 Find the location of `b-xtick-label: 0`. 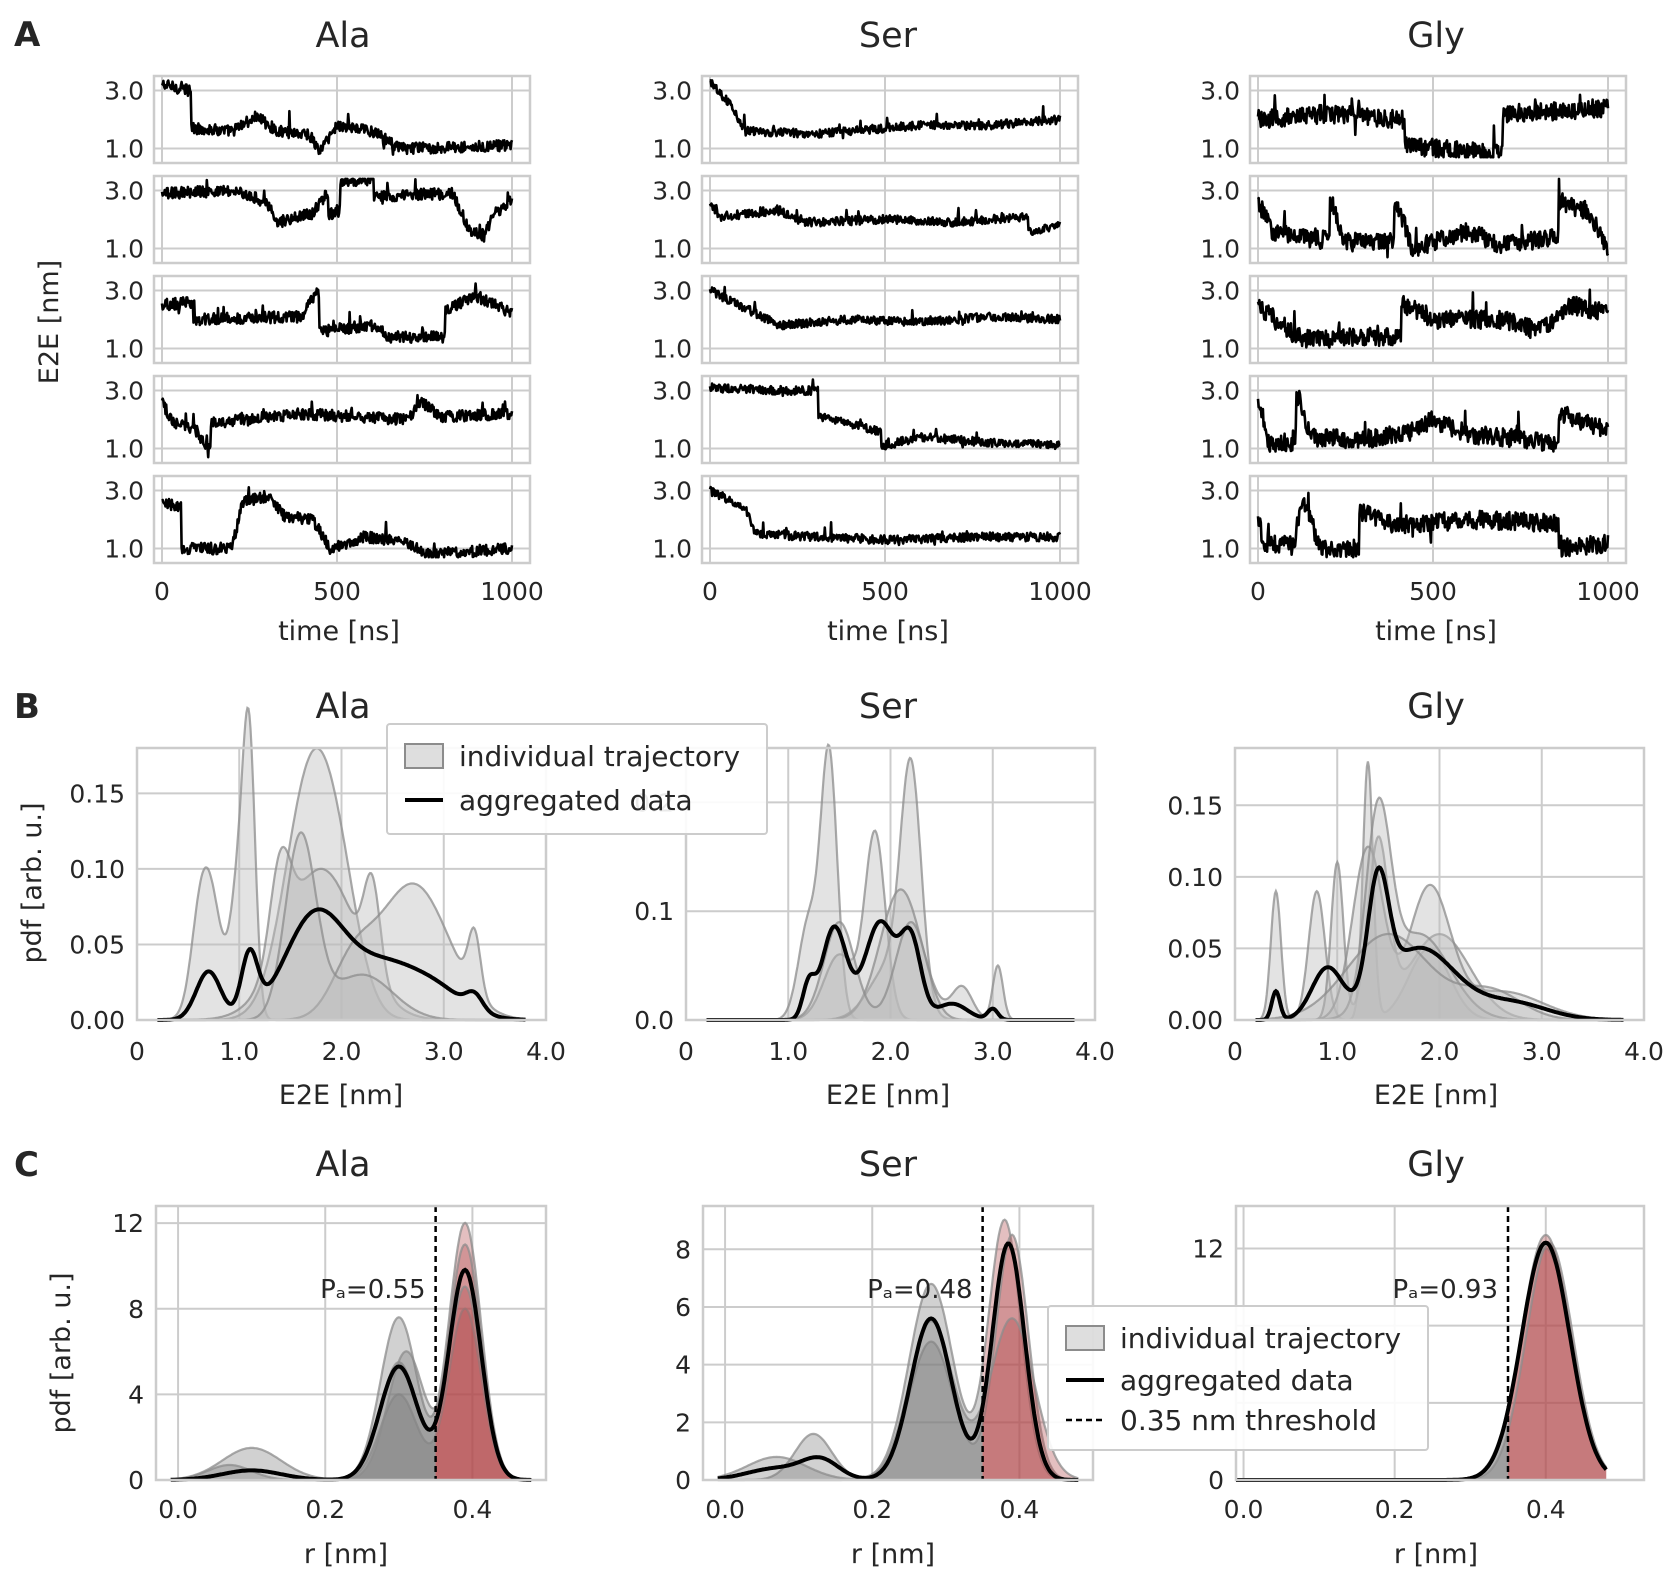

b-xtick-label: 0 is located at coordinates (137, 1051).